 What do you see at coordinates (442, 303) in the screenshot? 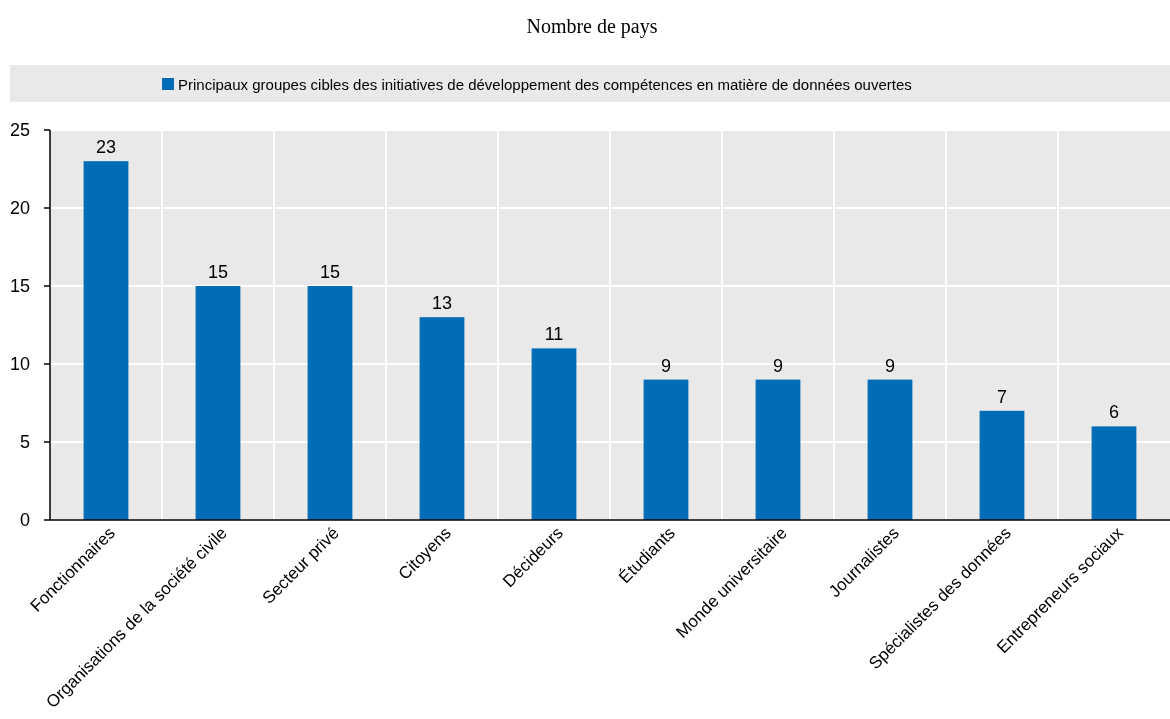
I see `data-label: 13` at bounding box center [442, 303].